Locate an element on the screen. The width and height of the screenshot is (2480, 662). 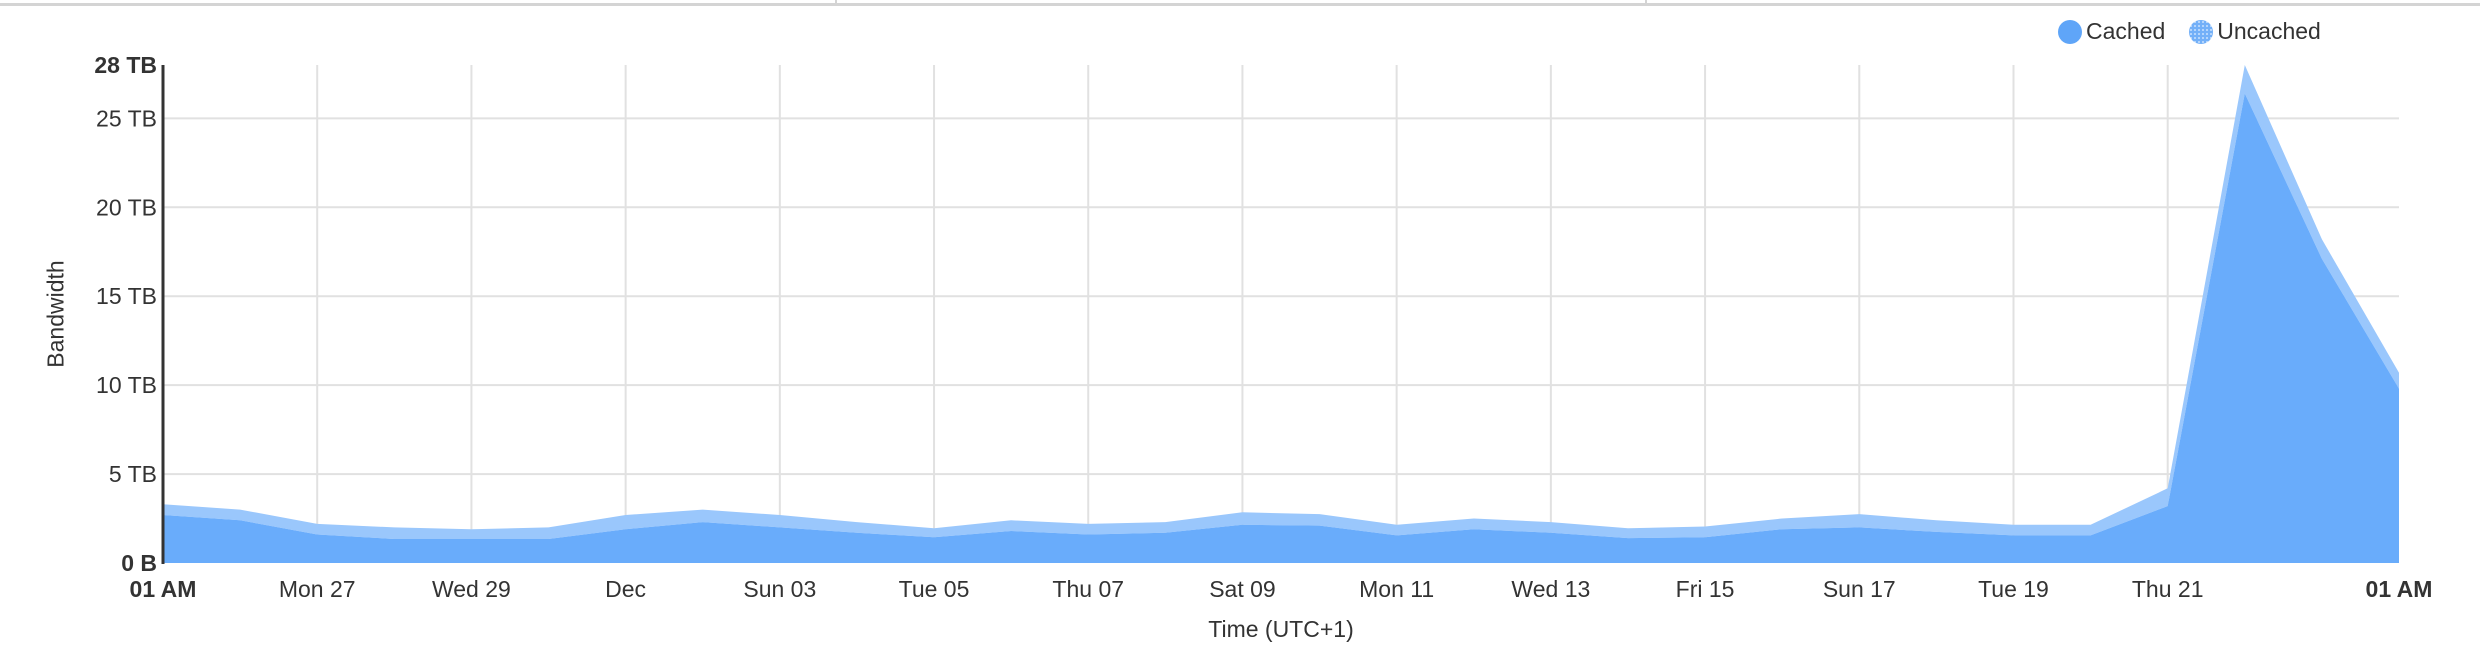
x-tick-label: Sun 17 is located at coordinates (1859, 589).